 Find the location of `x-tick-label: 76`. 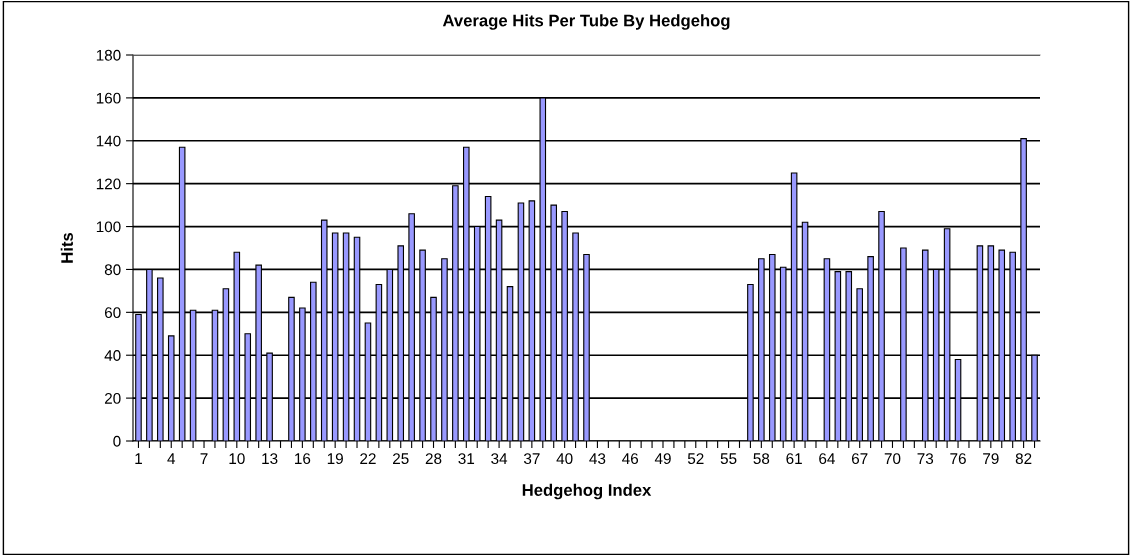

x-tick-label: 76 is located at coordinates (958, 459).